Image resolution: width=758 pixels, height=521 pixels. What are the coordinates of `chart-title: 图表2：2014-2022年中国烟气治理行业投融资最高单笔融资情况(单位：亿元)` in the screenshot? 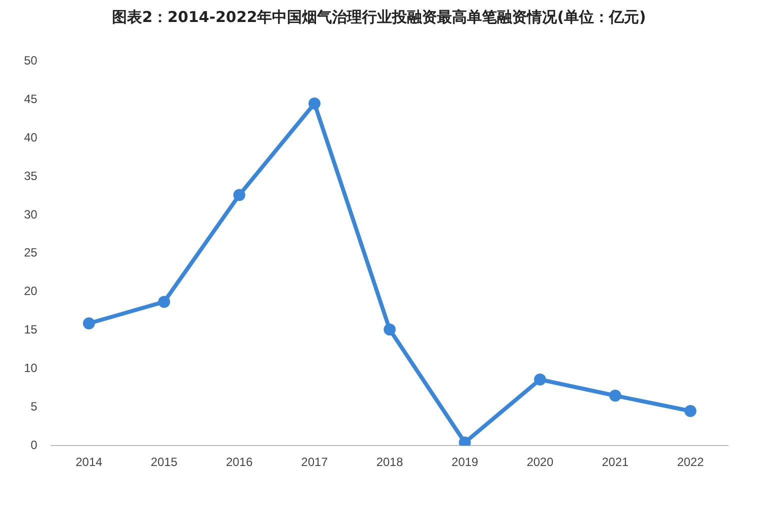 It's located at (379, 17).